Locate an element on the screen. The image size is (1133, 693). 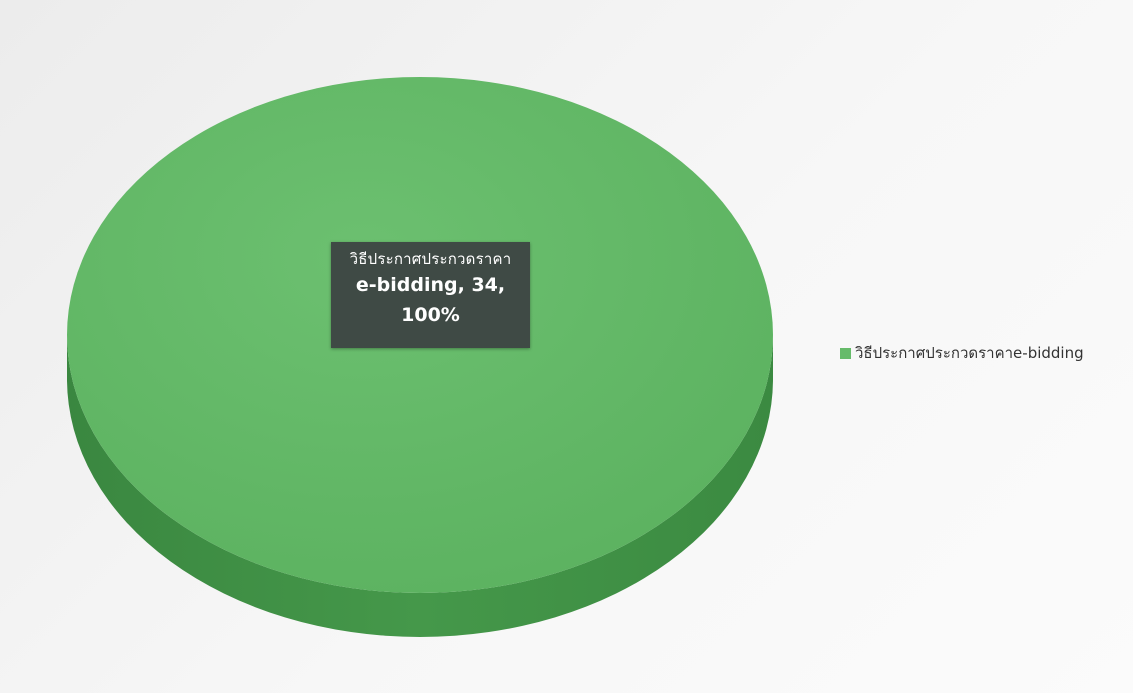
data-label-value: e-bidding, 34, is located at coordinates (430, 285).